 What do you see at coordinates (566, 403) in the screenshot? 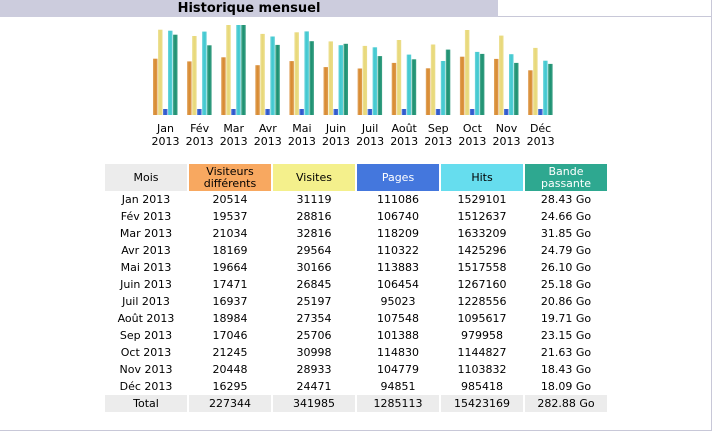
I see `total-bandwidth: 282.88 Go` at bounding box center [566, 403].